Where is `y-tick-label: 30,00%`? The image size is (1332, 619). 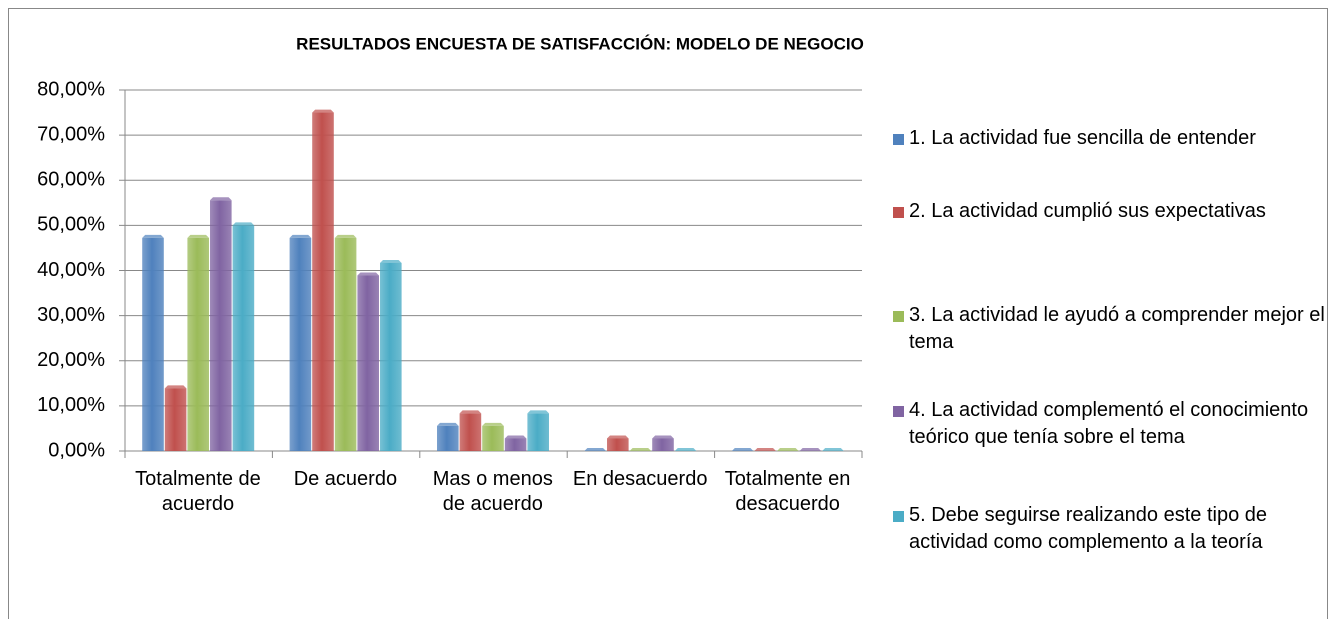 y-tick-label: 30,00% is located at coordinates (71, 315).